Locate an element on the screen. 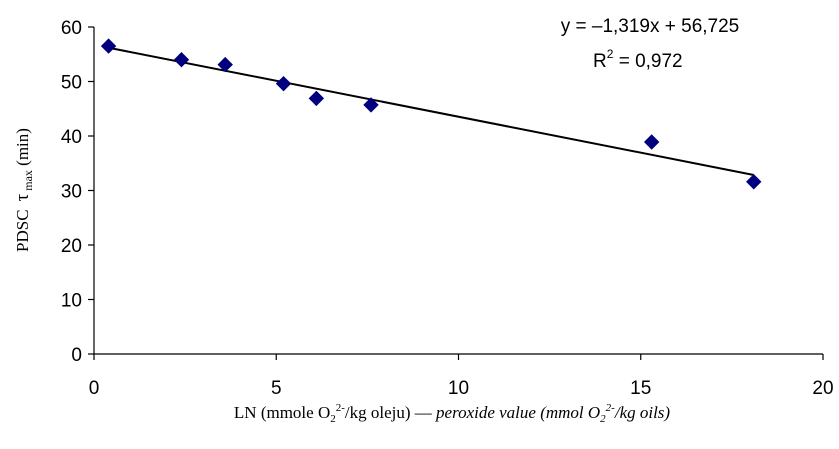 This screenshot has height=449, width=839. y-axis-title-sub: max is located at coordinates (28, 180).